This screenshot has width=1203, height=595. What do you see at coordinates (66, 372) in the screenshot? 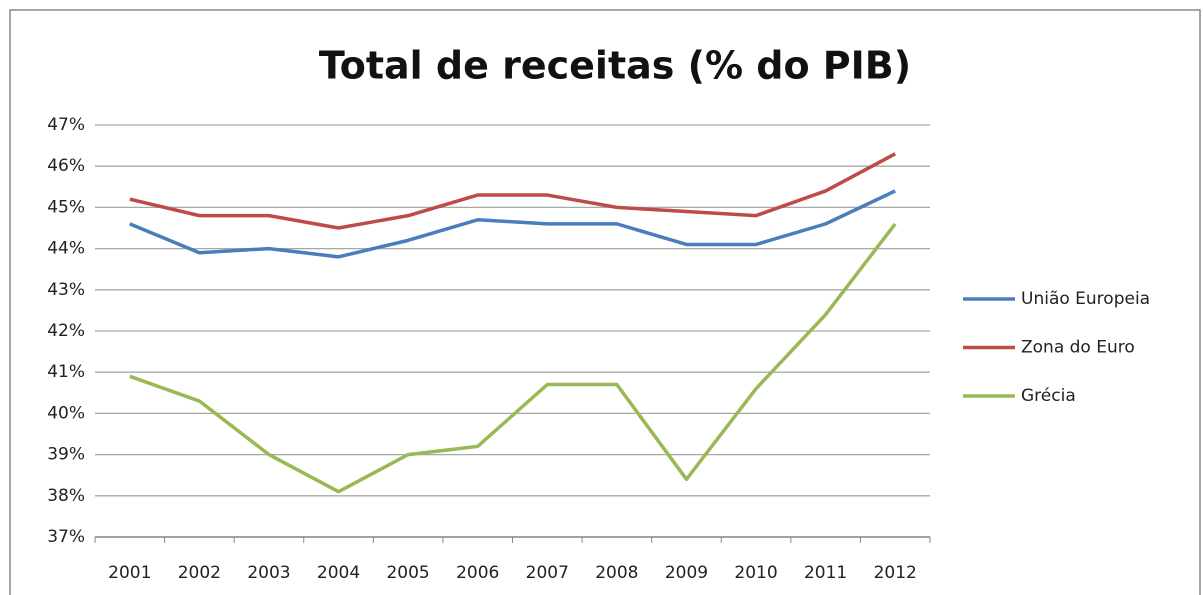
I see `y-tick-label: 41%` at bounding box center [66, 372].